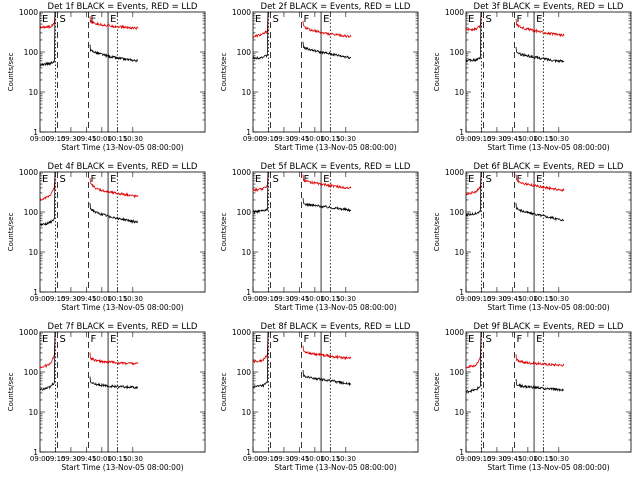 This screenshot has width=640, height=484. I want to click on panel-title: Det 2f BLACK = Events, RED = LLD, so click(336, 7).